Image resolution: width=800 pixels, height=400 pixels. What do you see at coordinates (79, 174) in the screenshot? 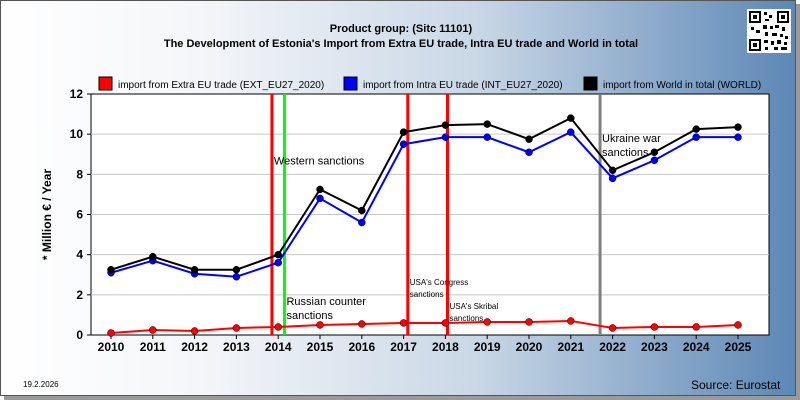
I see `y-tick-label: 8` at bounding box center [79, 174].